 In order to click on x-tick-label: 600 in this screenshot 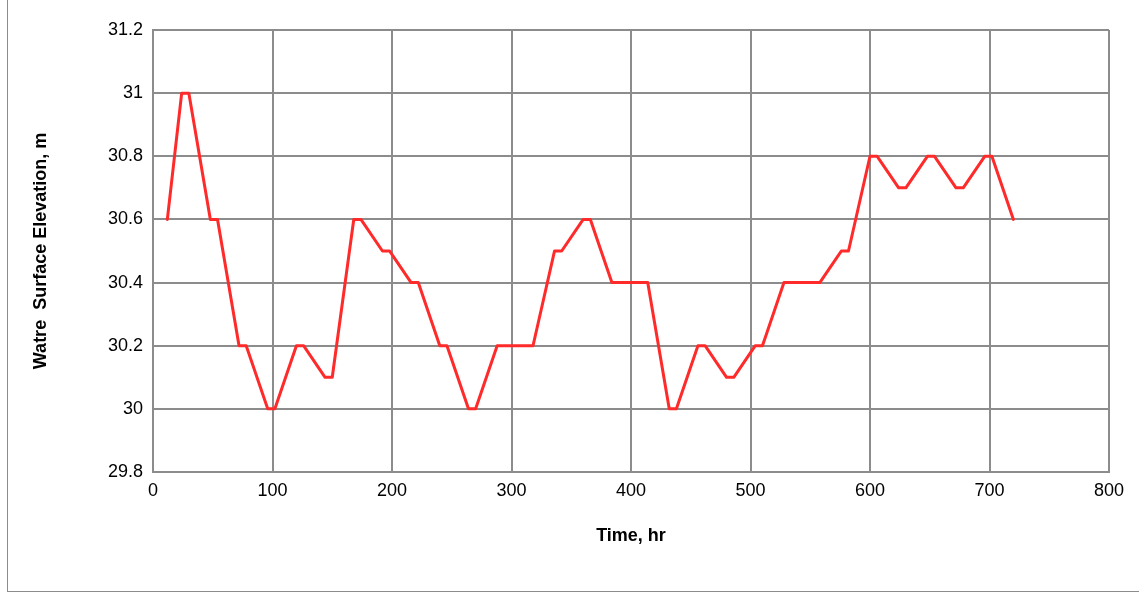, I will do `click(870, 489)`.